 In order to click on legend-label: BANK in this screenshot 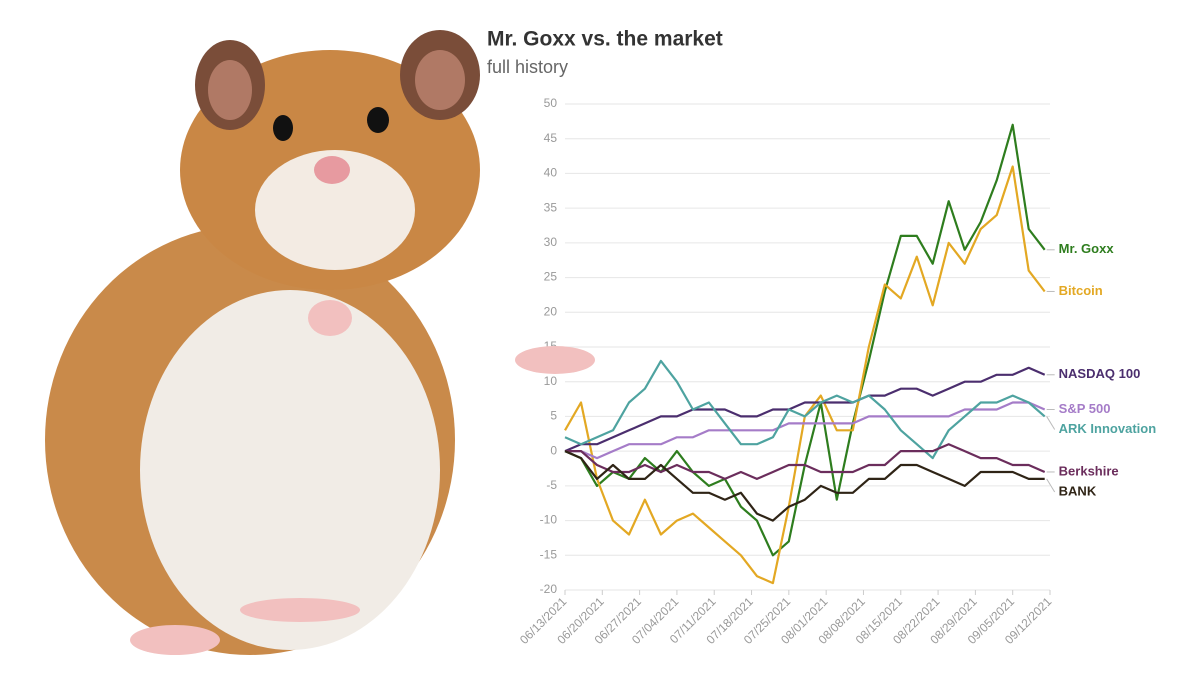, I will do `click(1078, 490)`.